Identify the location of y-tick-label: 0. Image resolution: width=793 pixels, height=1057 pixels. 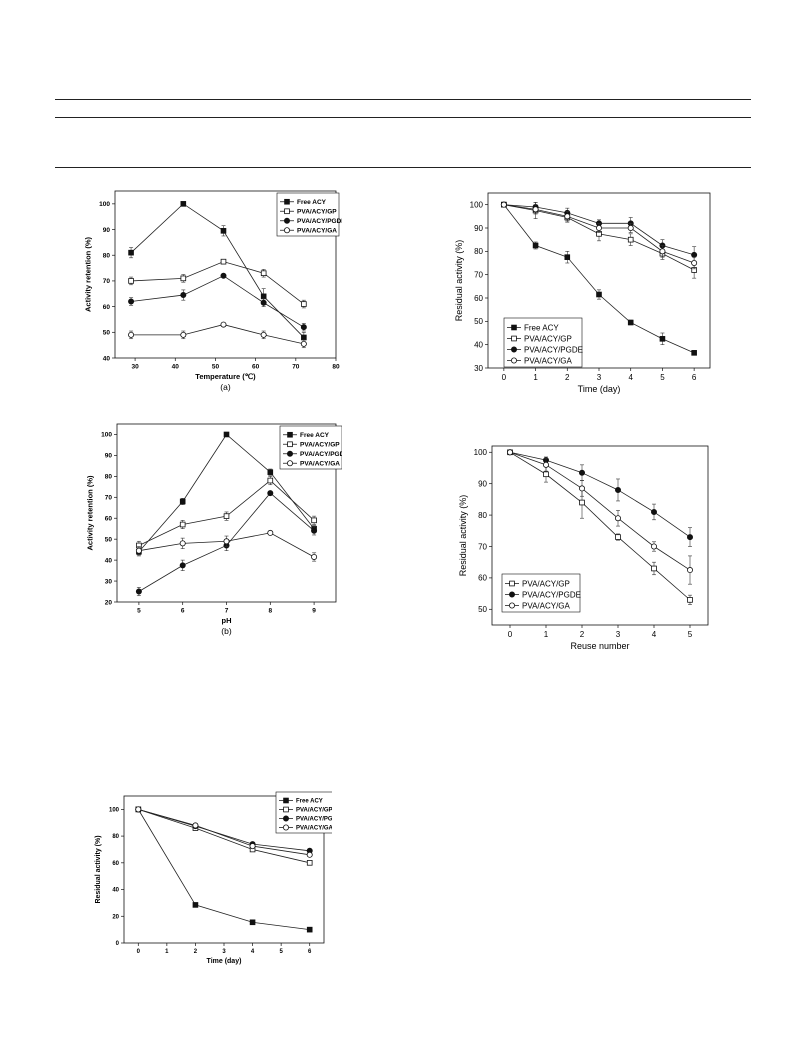
(118, 944).